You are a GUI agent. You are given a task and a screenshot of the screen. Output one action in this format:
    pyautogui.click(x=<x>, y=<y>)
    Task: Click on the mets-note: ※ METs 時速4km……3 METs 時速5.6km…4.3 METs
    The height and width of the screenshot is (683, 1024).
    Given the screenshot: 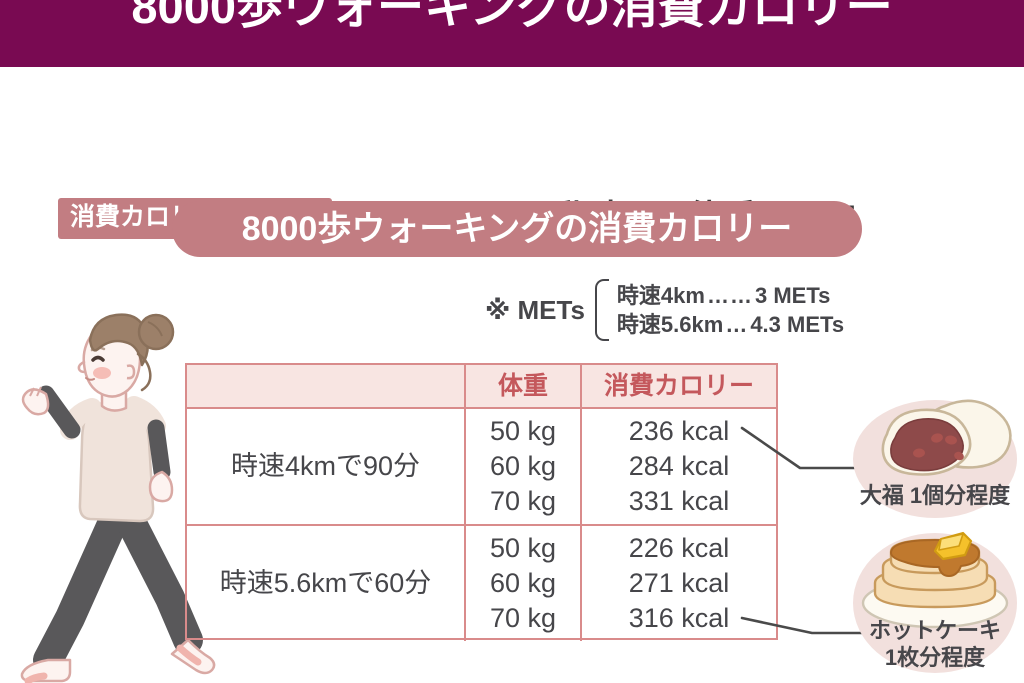 What is the action you would take?
    pyautogui.click(x=664, y=310)
    